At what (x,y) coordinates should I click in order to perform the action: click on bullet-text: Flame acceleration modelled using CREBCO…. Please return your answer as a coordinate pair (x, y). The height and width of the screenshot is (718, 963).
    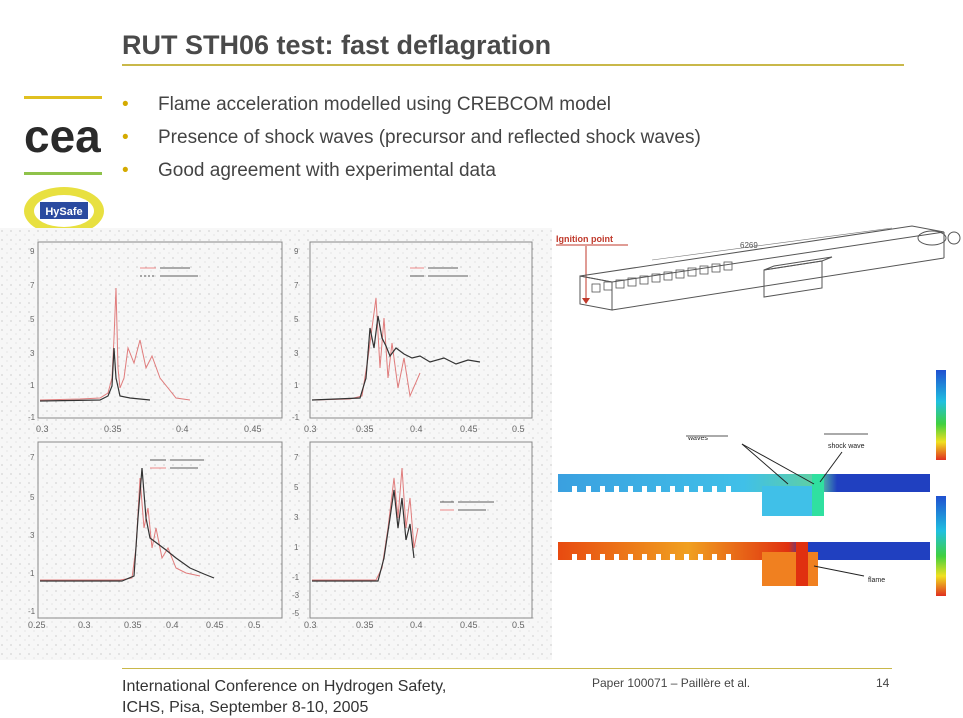
    Looking at the image, I should click on (385, 104).